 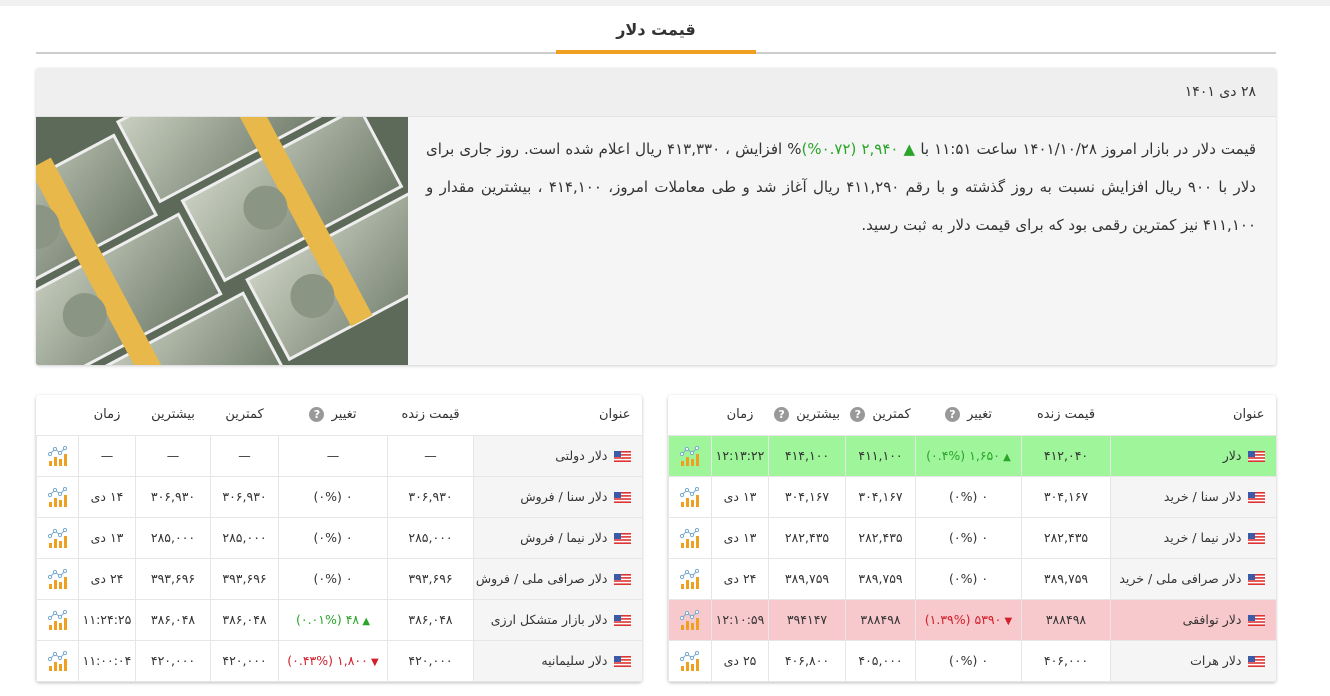 I want to click on row-title: دلار سلیمانیه, so click(x=557, y=661).